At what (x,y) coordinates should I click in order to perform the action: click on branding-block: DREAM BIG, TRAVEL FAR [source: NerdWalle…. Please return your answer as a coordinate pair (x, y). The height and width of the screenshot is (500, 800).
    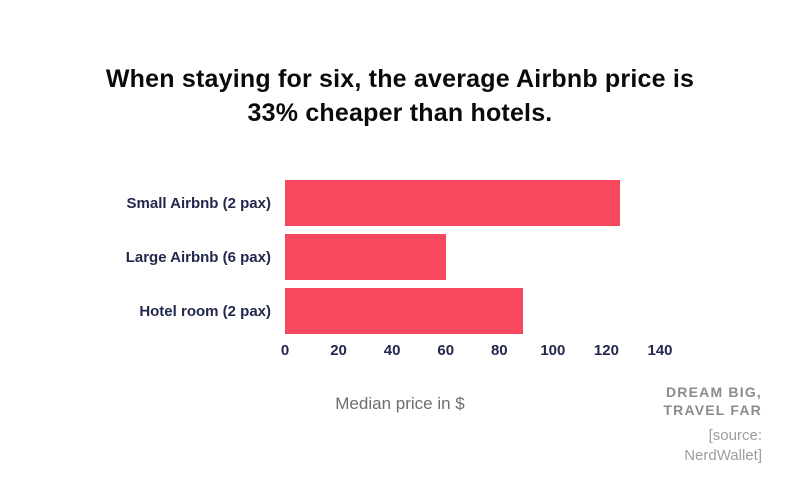
    Looking at the image, I should click on (712, 424).